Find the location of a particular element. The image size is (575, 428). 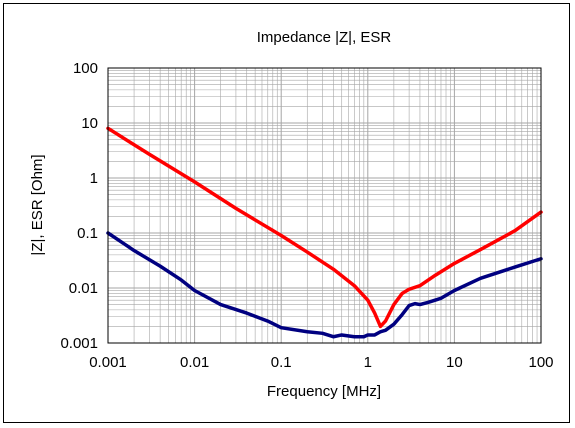

y-tick-label: 0.1 is located at coordinates (87, 233).